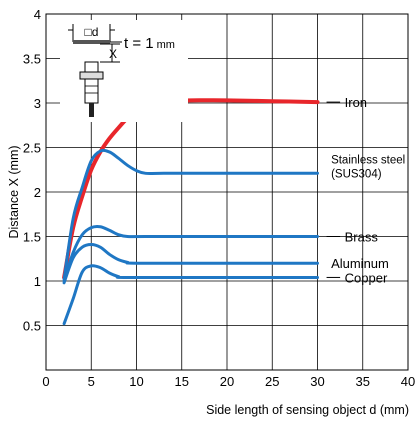  Describe the element at coordinates (91, 42) in the screenshot. I see `sensing-object-plate` at that location.